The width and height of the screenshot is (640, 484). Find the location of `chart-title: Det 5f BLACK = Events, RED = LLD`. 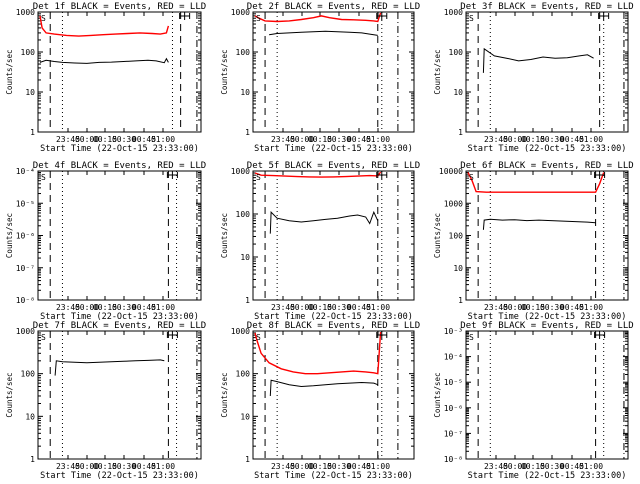

chart-title: Det 5f BLACK = Events, RED = LLD is located at coordinates (333, 166).